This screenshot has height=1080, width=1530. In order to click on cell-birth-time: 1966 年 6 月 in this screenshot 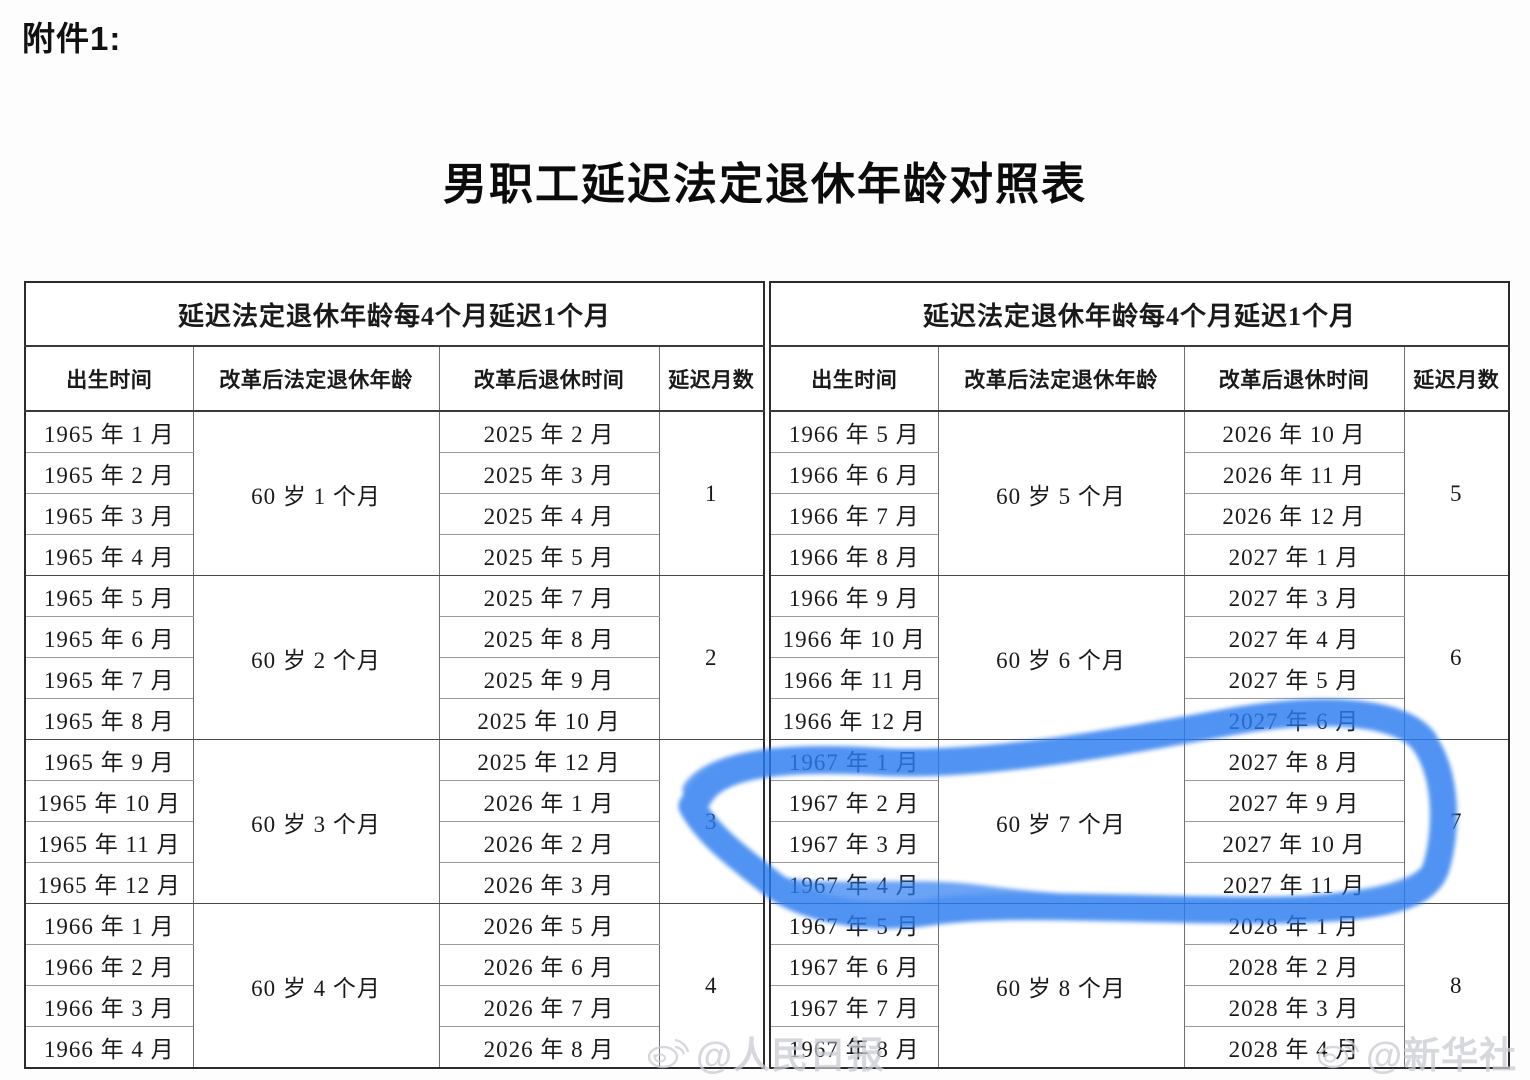, I will do `click(854, 473)`.